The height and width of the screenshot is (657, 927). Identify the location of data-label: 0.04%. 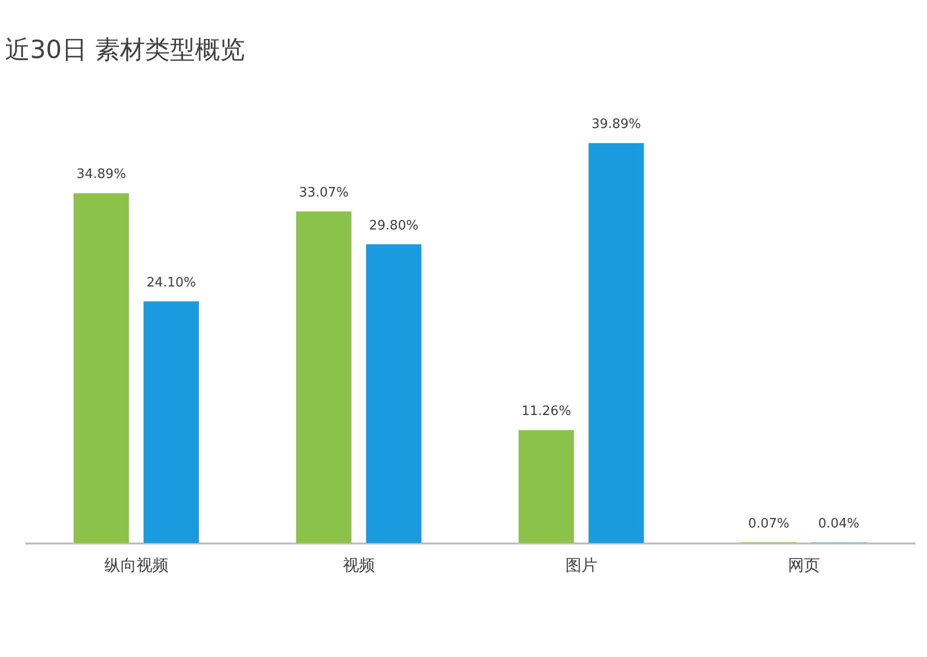
(839, 524).